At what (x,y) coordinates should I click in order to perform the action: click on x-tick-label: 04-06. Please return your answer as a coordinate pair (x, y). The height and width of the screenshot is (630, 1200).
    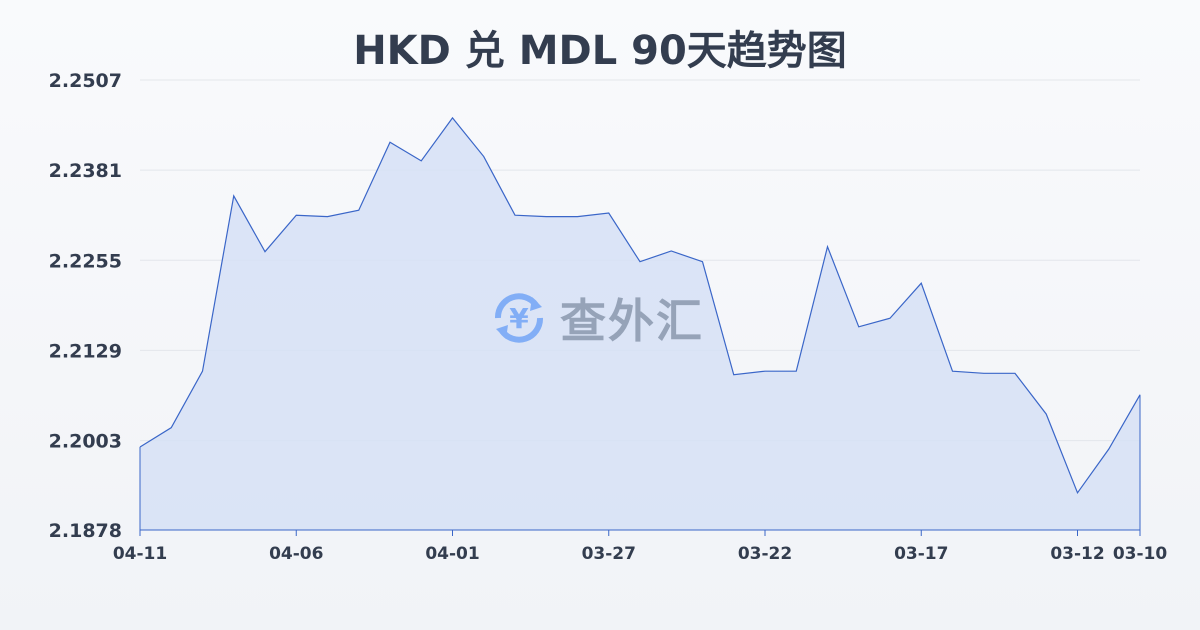
    Looking at the image, I should click on (296, 554).